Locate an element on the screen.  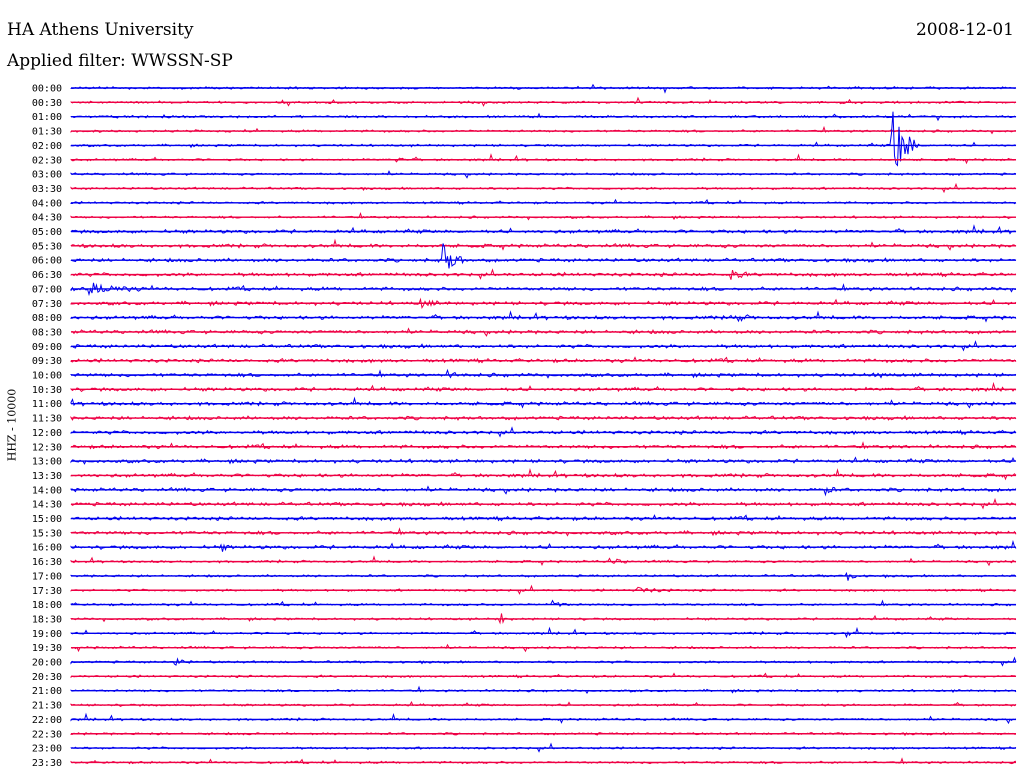
row-label: 04:00 is located at coordinates (47, 203).